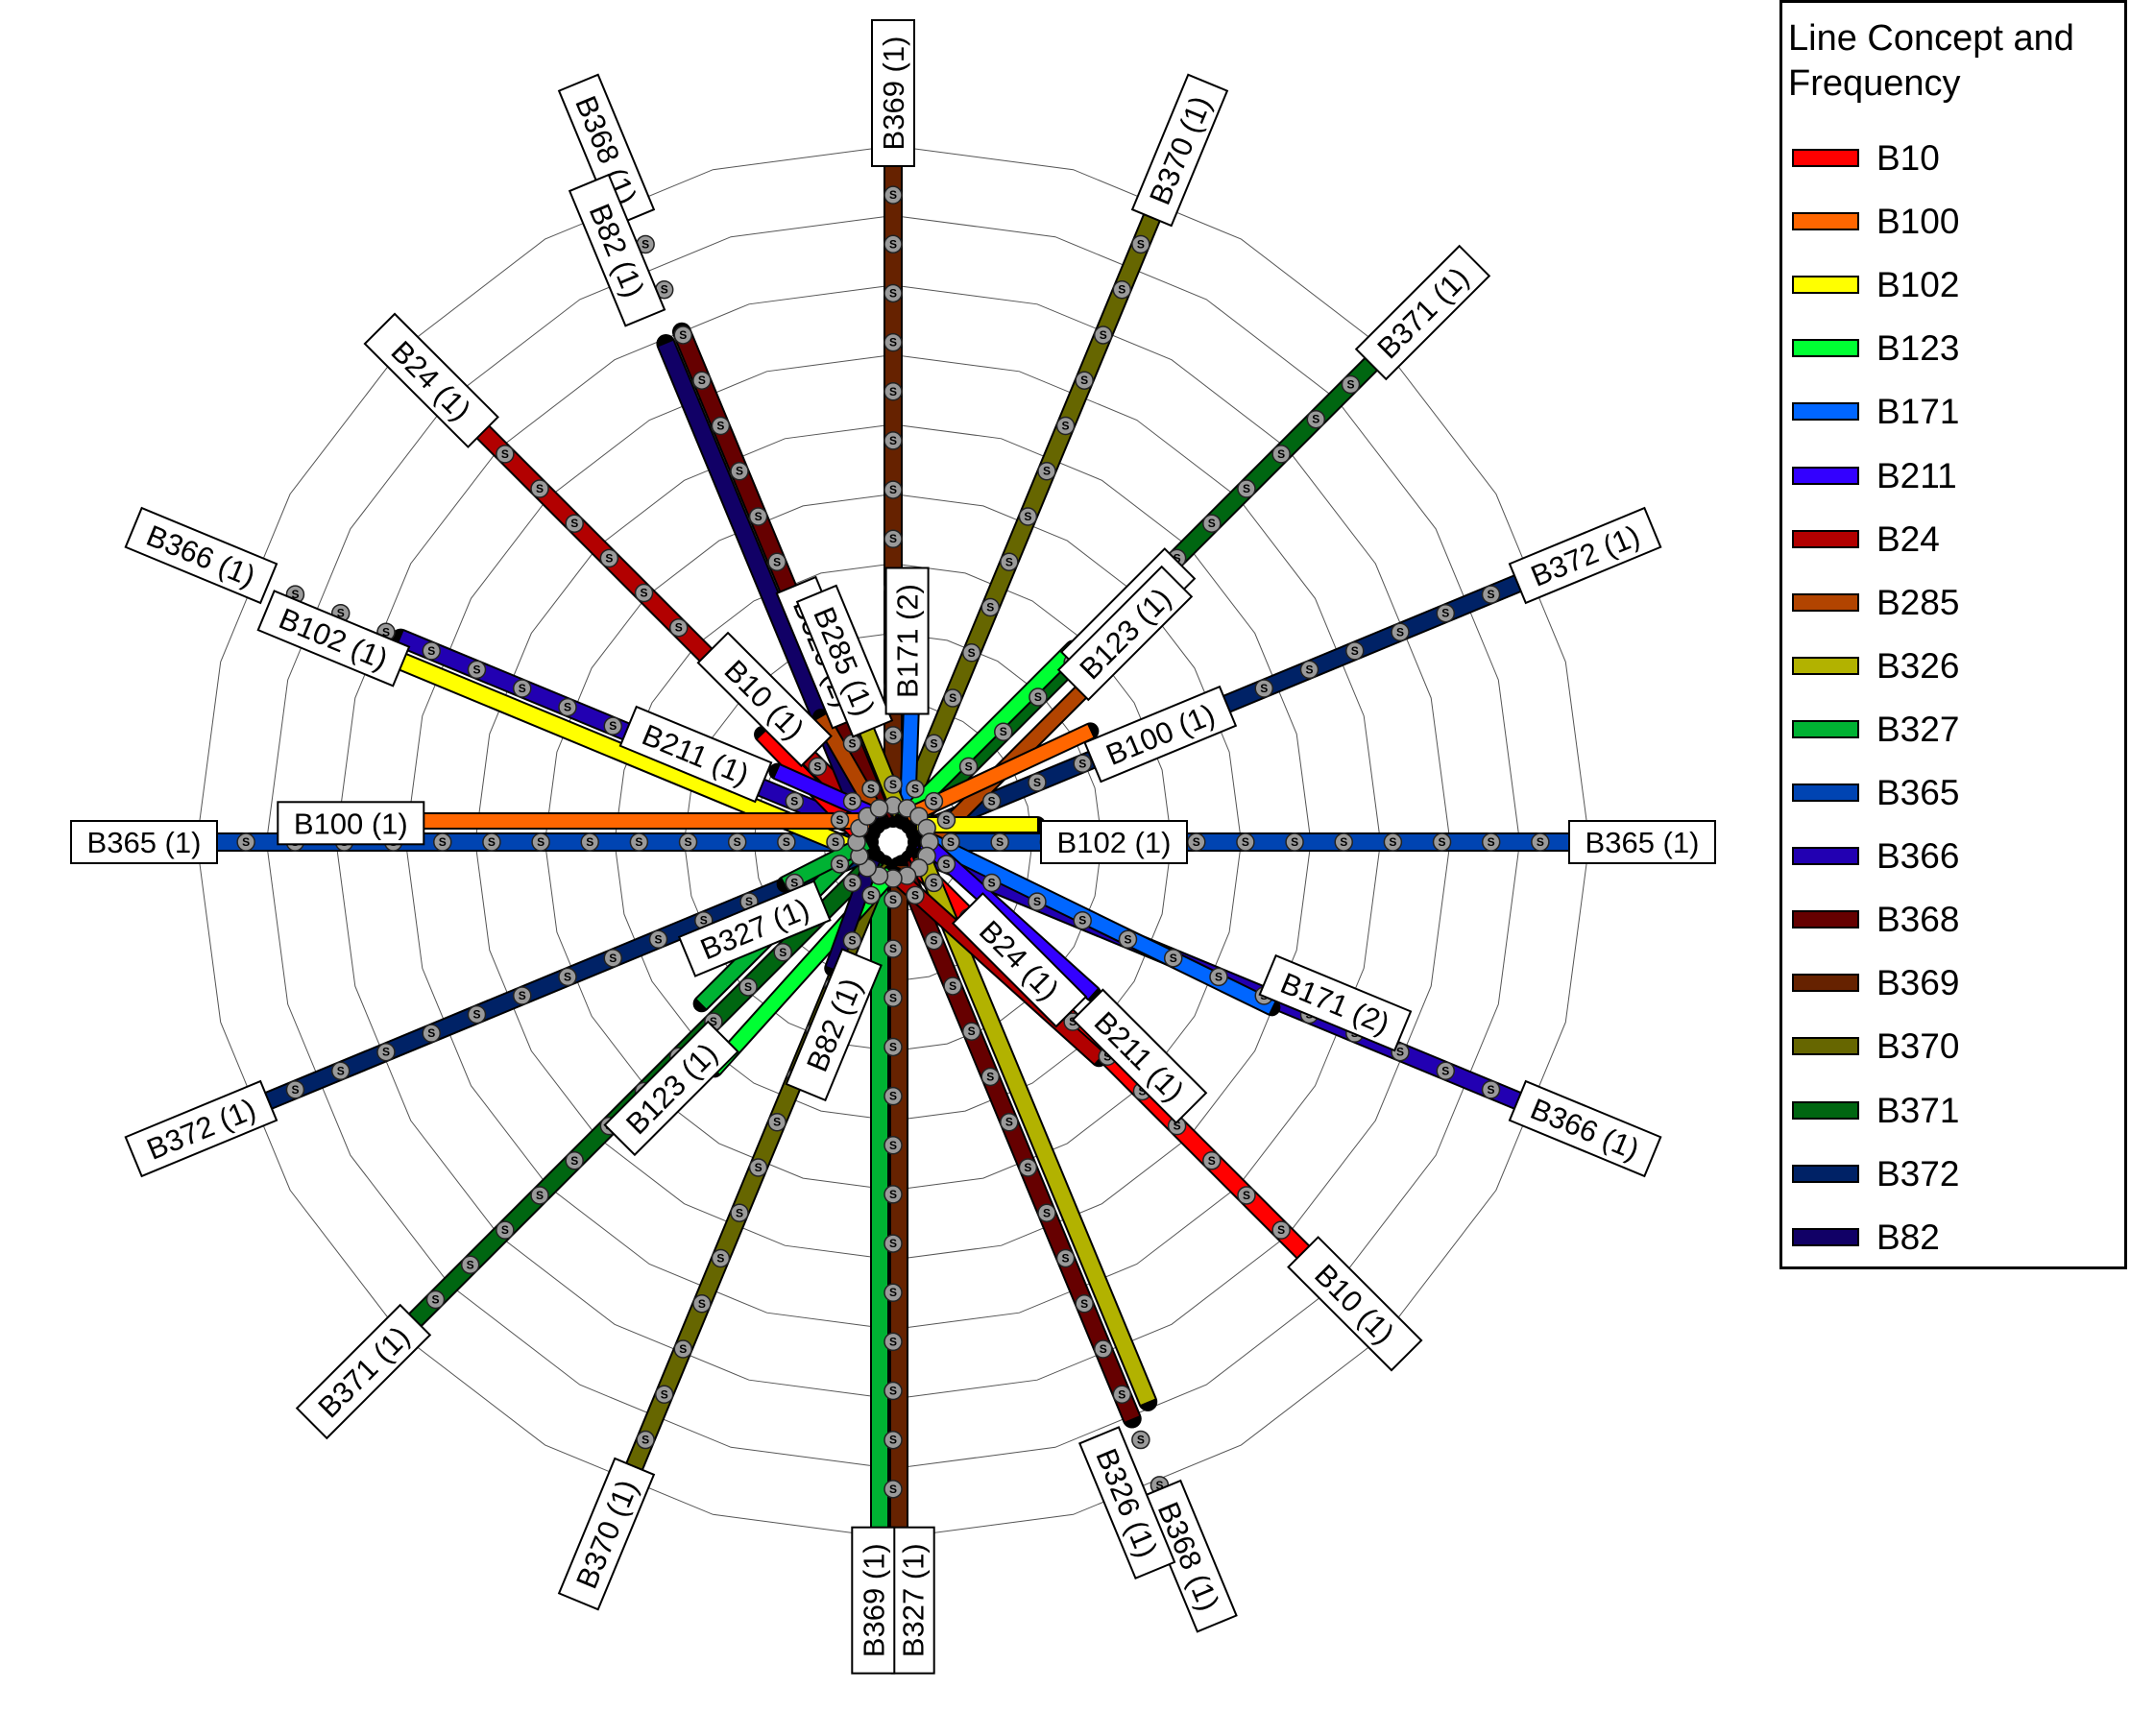 This screenshot has width=2130, height=1736. I want to click on terminal-label-text: B369 (1), so click(893, 93).